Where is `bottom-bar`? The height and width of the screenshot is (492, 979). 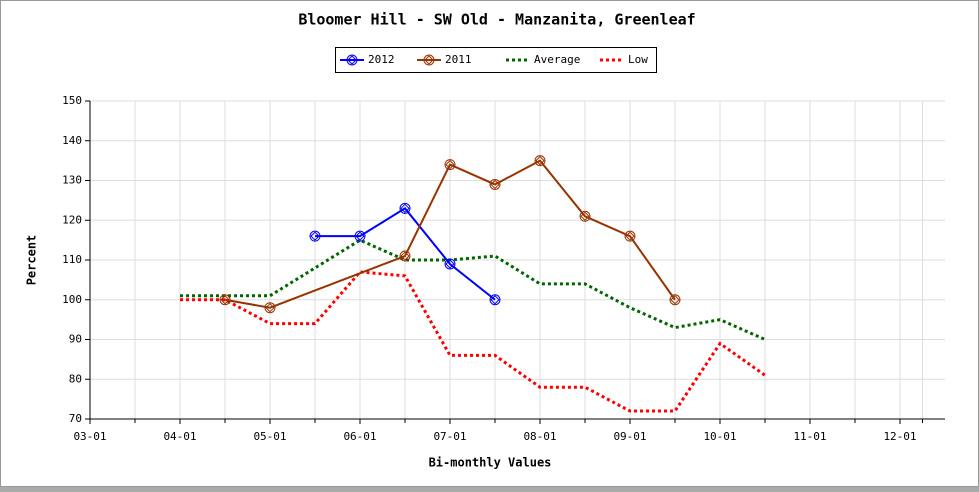
bottom-bar is located at coordinates (489, 489).